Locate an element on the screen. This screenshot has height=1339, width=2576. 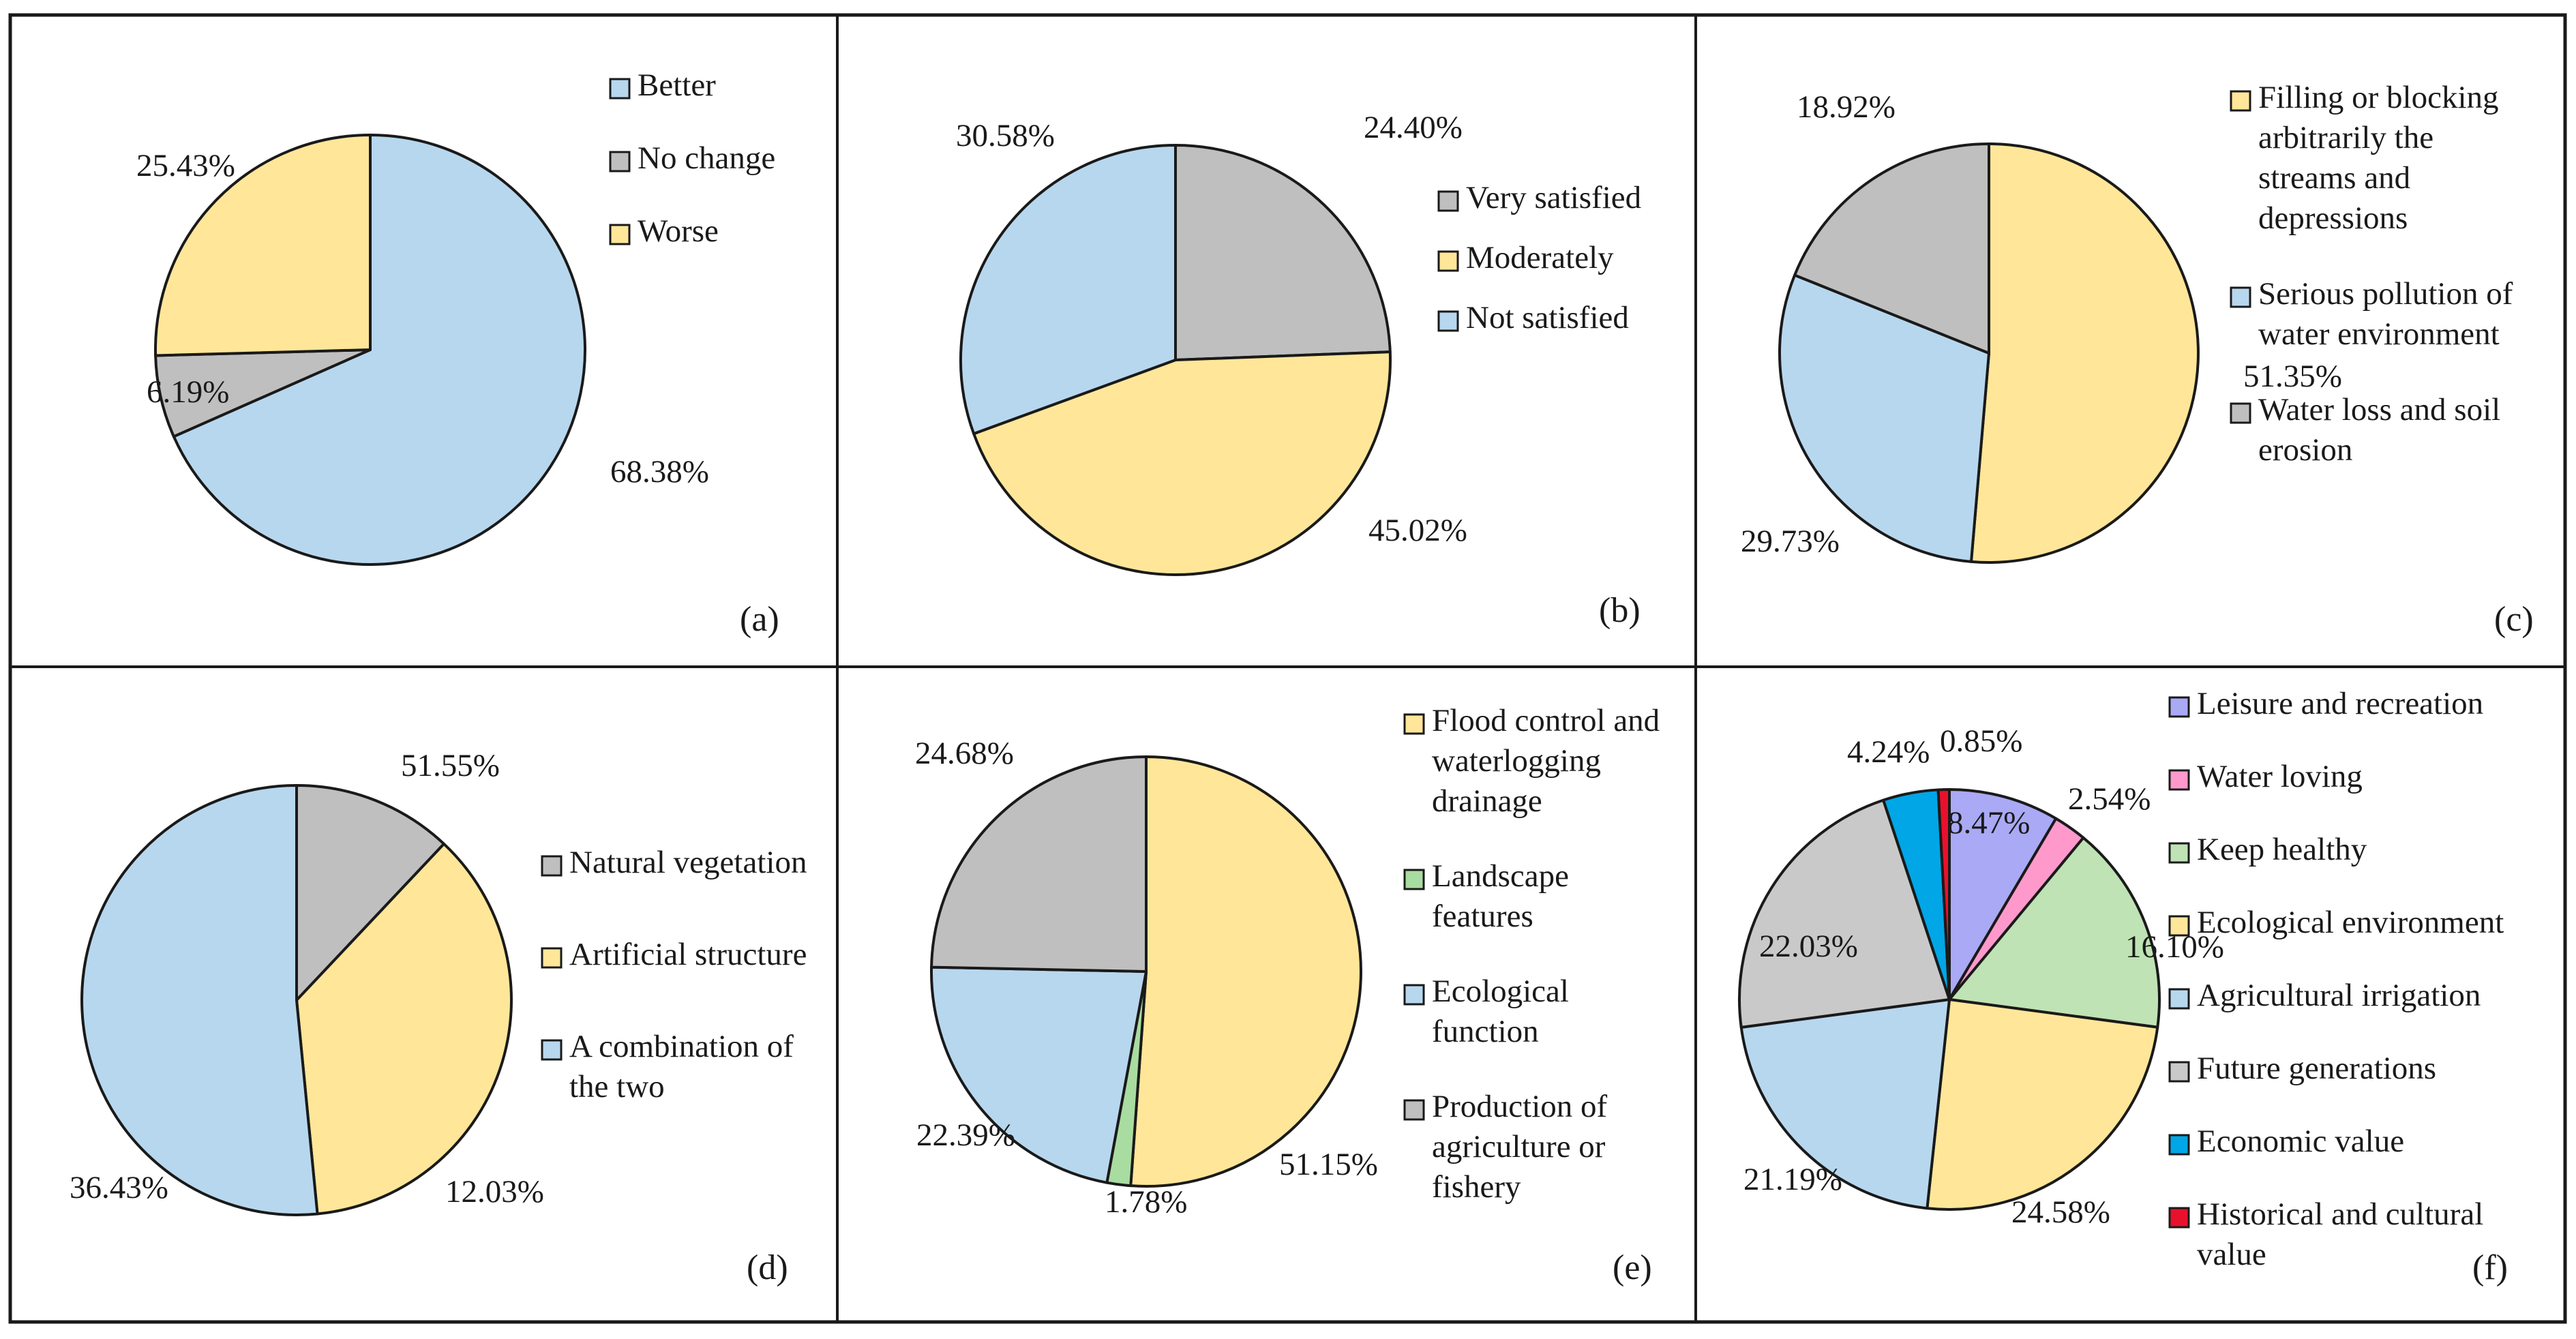
legend-swatch-no-change is located at coordinates (620, 161).